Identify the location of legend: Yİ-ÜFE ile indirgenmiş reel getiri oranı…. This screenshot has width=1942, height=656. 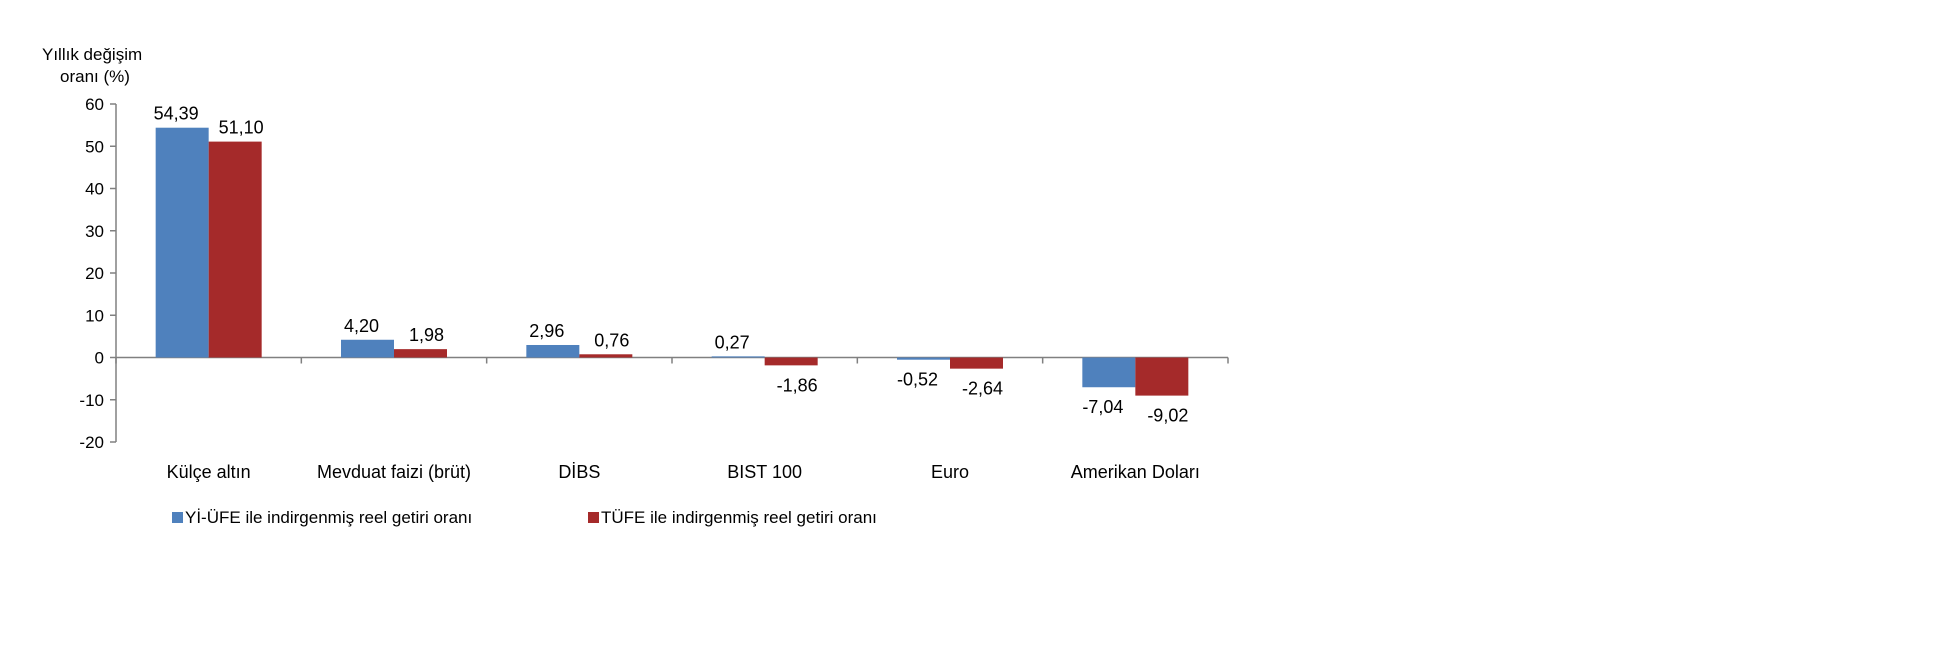
(524, 517).